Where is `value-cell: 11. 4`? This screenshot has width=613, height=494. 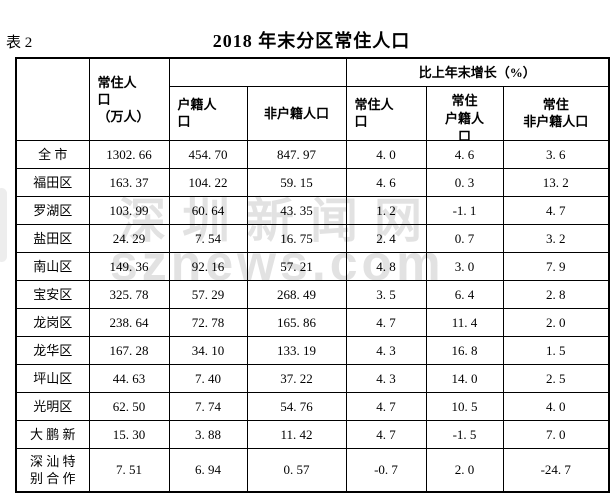 value-cell: 11. 4 is located at coordinates (464, 322).